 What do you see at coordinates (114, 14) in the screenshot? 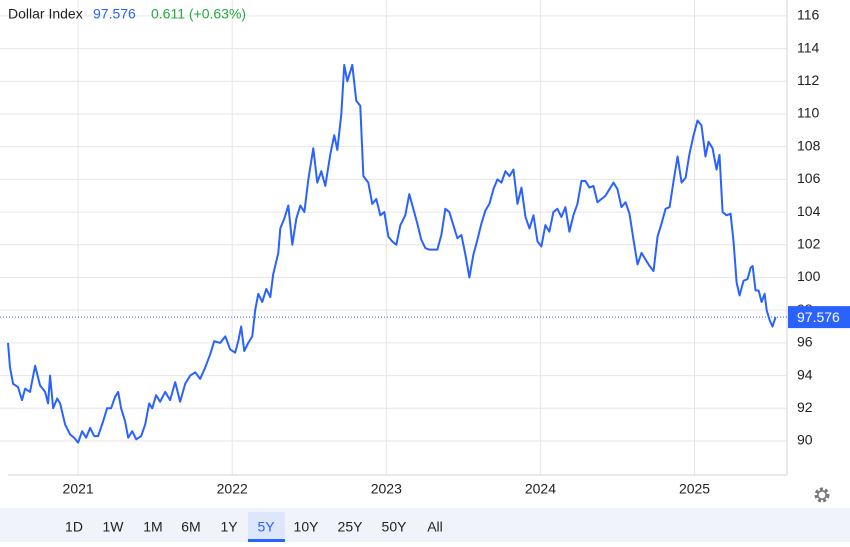
I see `header-last: 97.576` at bounding box center [114, 14].